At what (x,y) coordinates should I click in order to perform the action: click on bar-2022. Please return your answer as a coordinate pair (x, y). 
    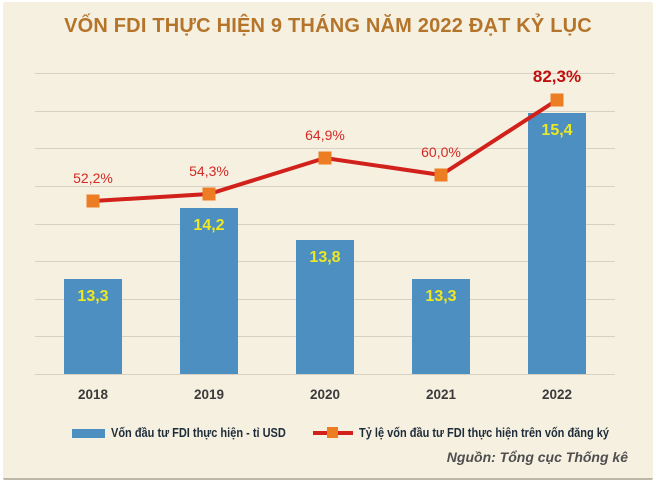
    Looking at the image, I should click on (557, 243).